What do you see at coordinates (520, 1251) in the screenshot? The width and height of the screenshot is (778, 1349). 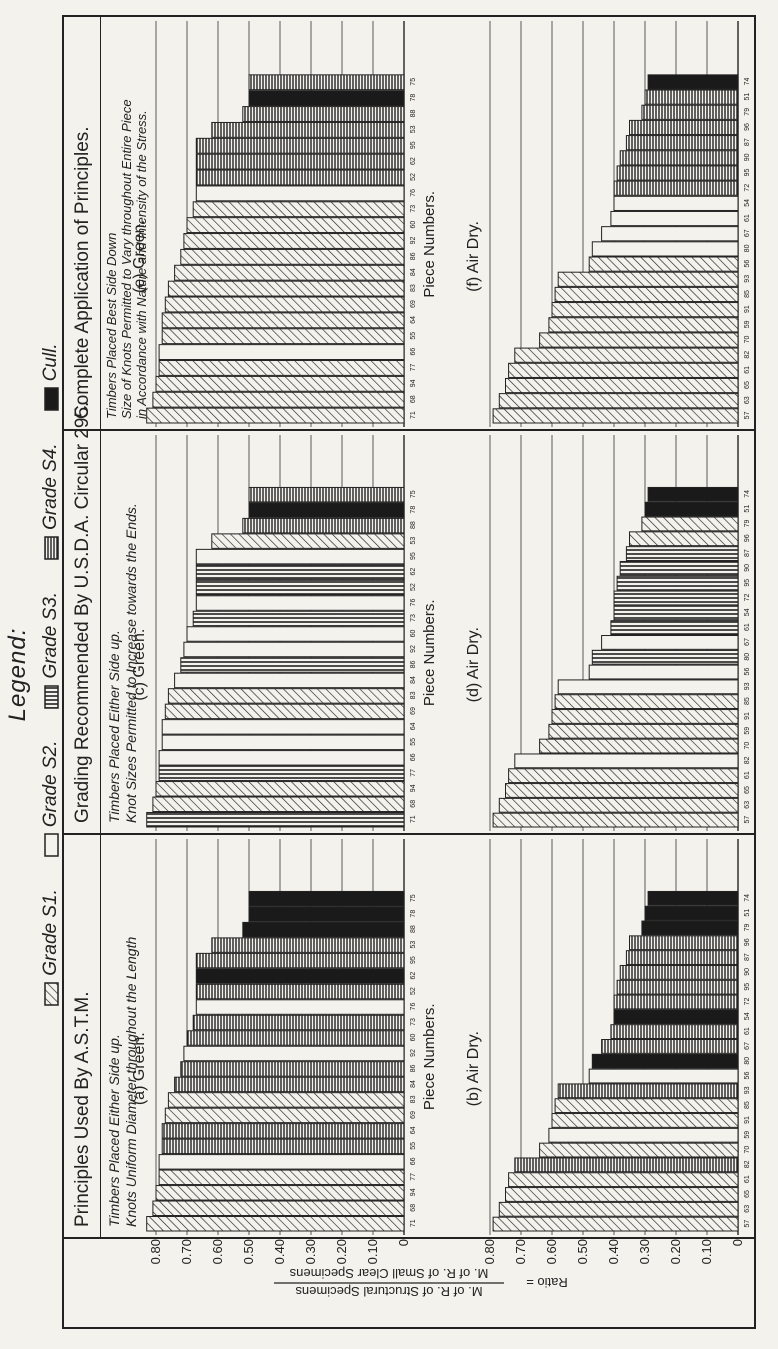 I see `y-tick-label: 0.70` at bounding box center [520, 1251].